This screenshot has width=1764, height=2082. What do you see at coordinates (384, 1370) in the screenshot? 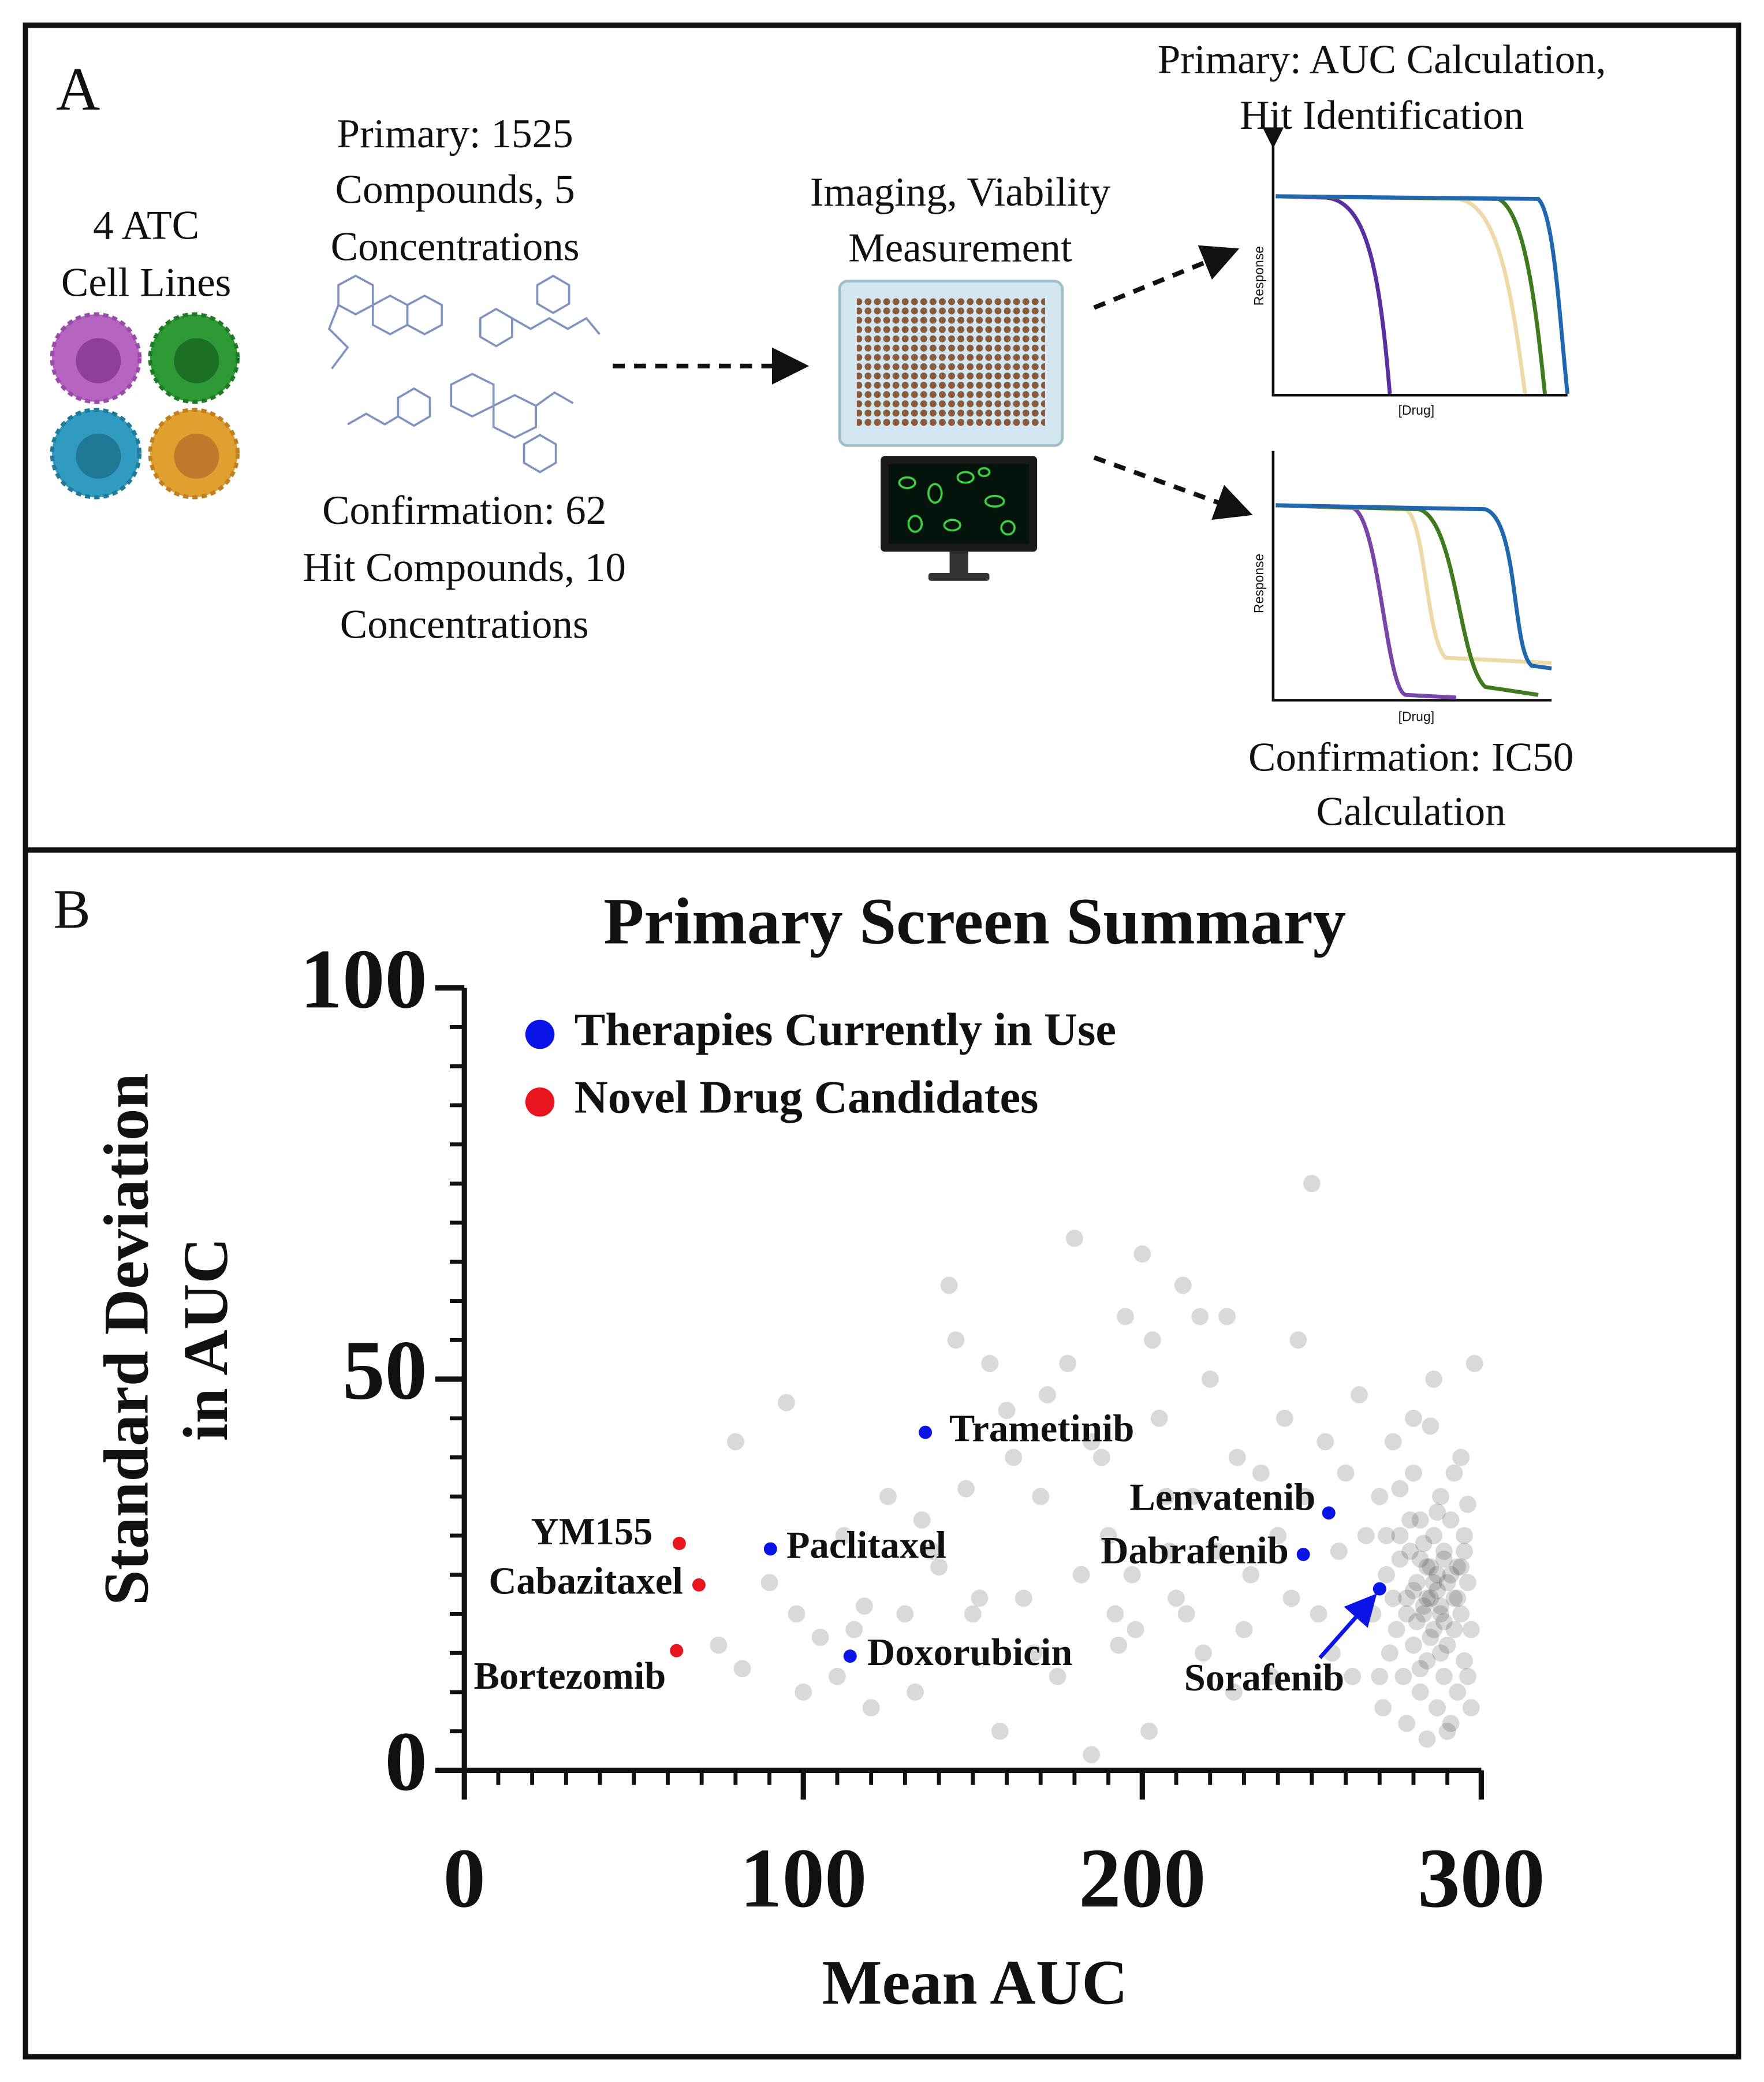
I see `y-tick-label: 50` at bounding box center [384, 1370].